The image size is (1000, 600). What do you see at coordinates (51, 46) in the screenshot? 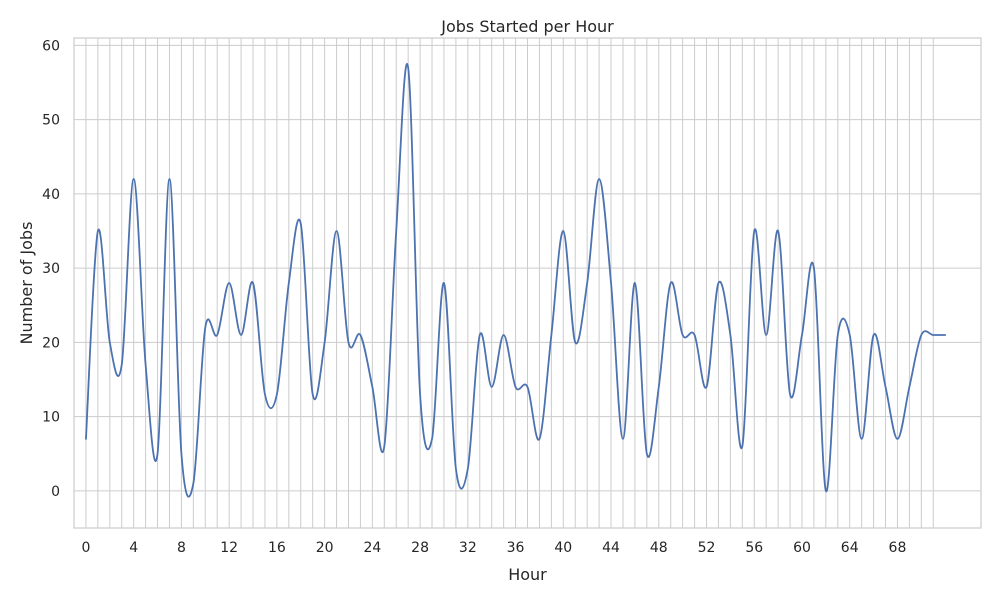
I see `y-tick-label: 60` at bounding box center [51, 46].